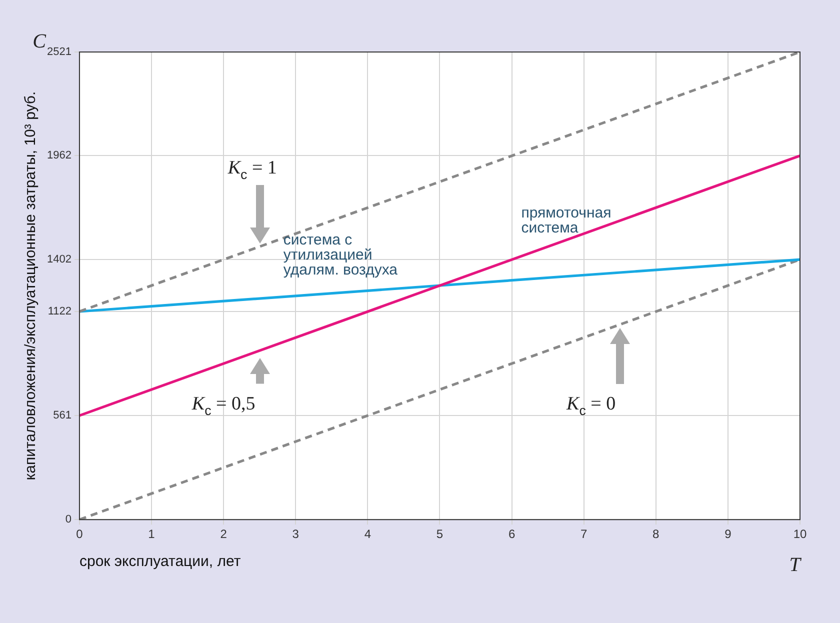 This screenshot has height=623, width=840. I want to click on y-tick-label: 2521, so click(59, 52).